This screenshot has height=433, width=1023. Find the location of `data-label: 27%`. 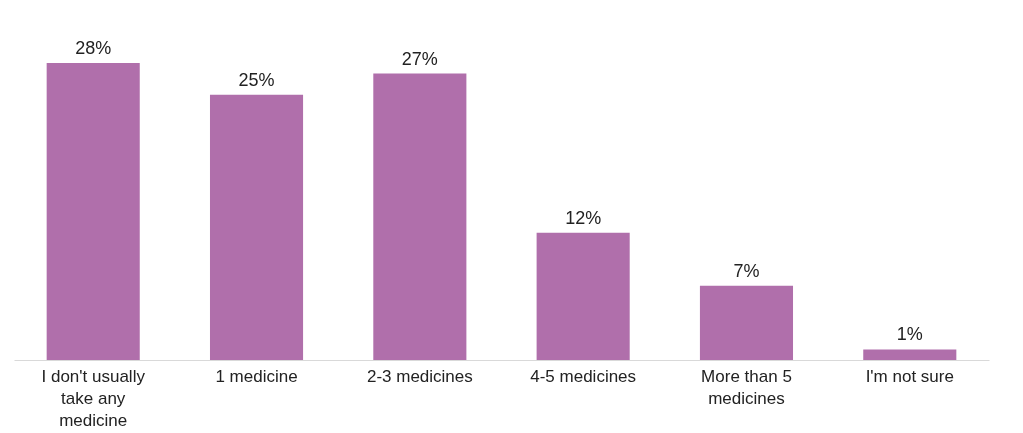

data-label: 27% is located at coordinates (419, 58).